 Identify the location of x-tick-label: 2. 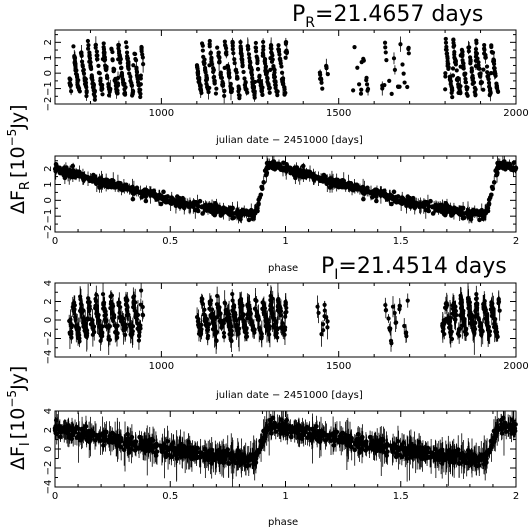
(516, 241).